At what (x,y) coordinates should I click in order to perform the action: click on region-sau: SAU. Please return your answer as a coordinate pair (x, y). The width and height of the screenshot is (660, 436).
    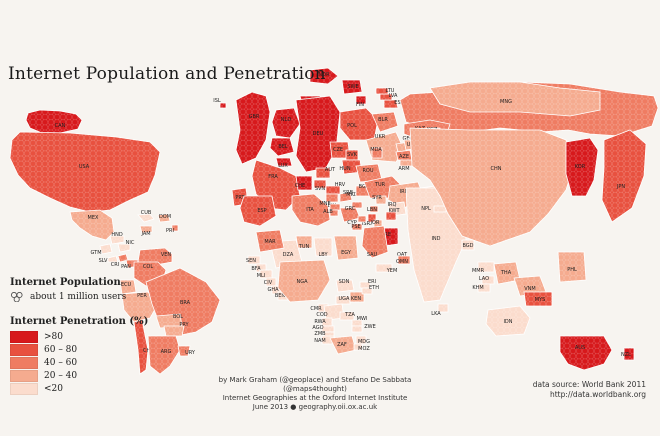
    Looking at the image, I should click on (375, 242).